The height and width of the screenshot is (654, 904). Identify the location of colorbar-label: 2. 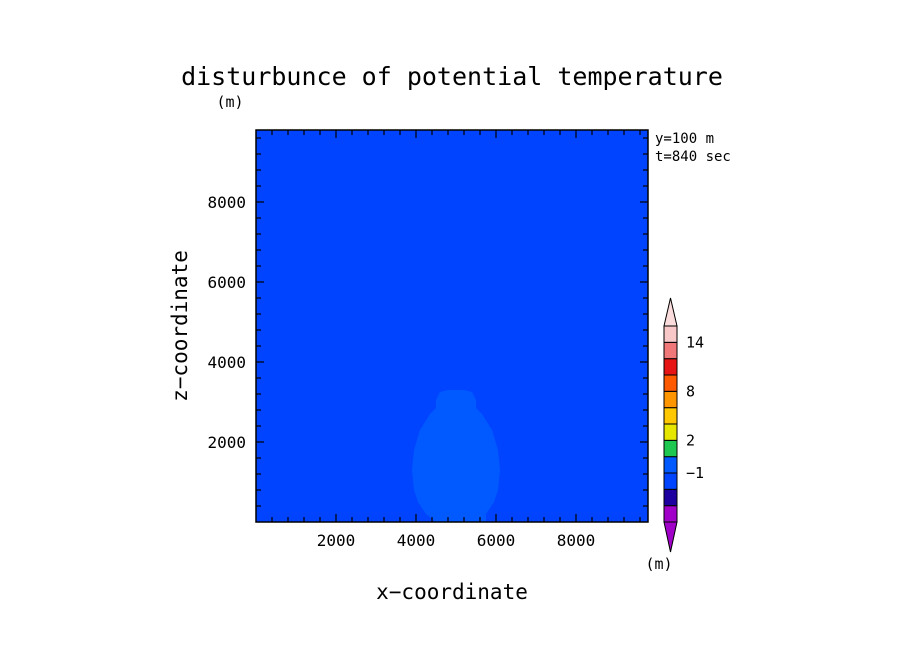
(690, 440).